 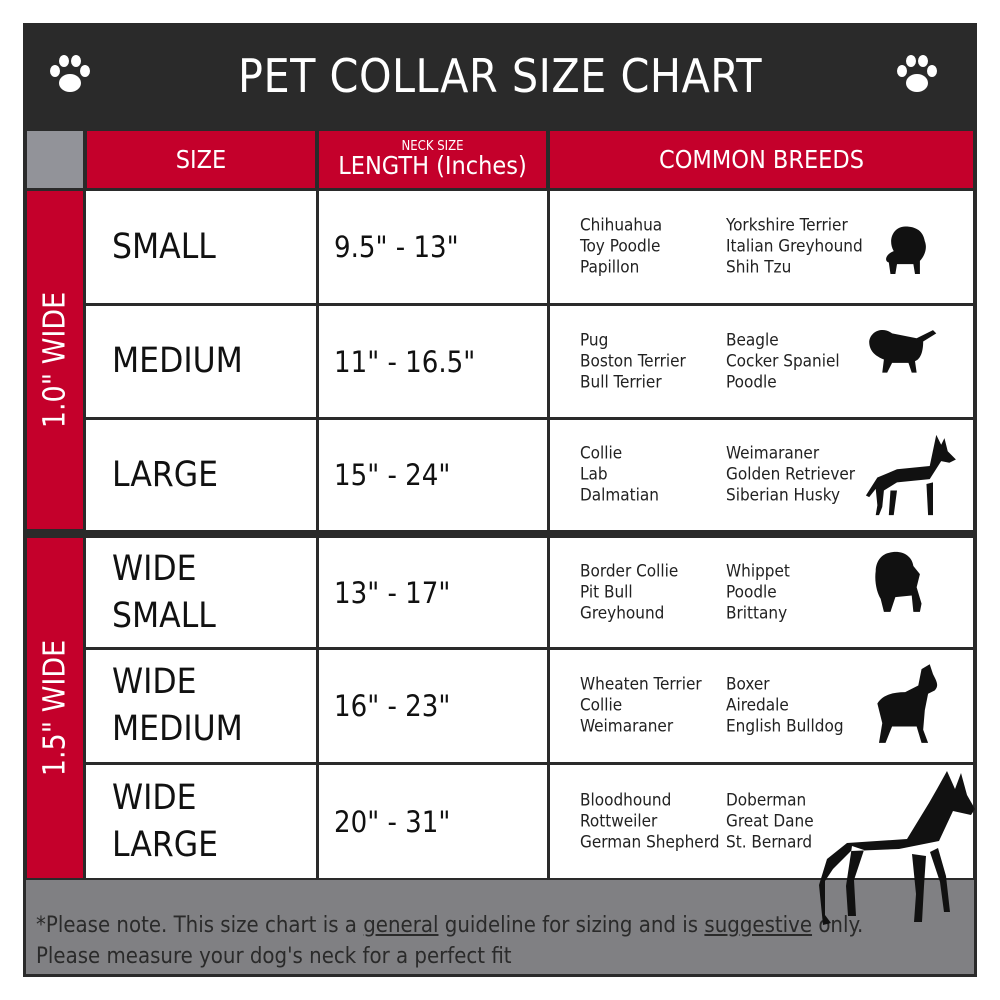 What do you see at coordinates (165, 822) in the screenshot?
I see `size-label: WIDE LARGE` at bounding box center [165, 822].